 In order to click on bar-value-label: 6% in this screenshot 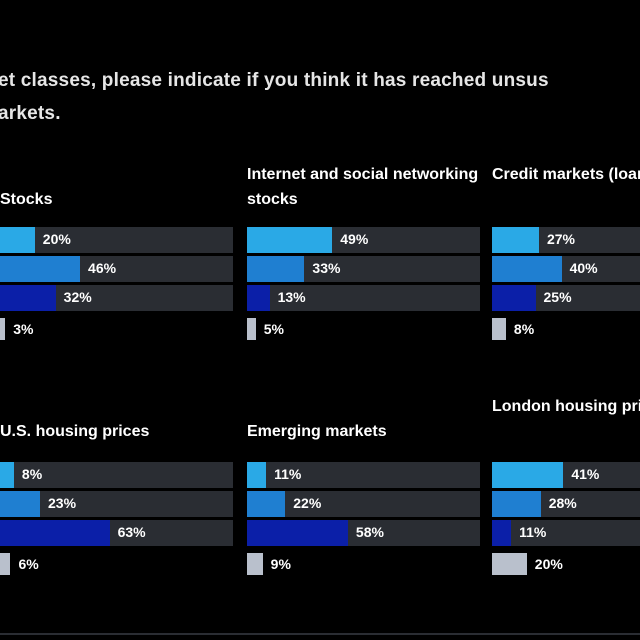, I will do `click(28, 564)`.